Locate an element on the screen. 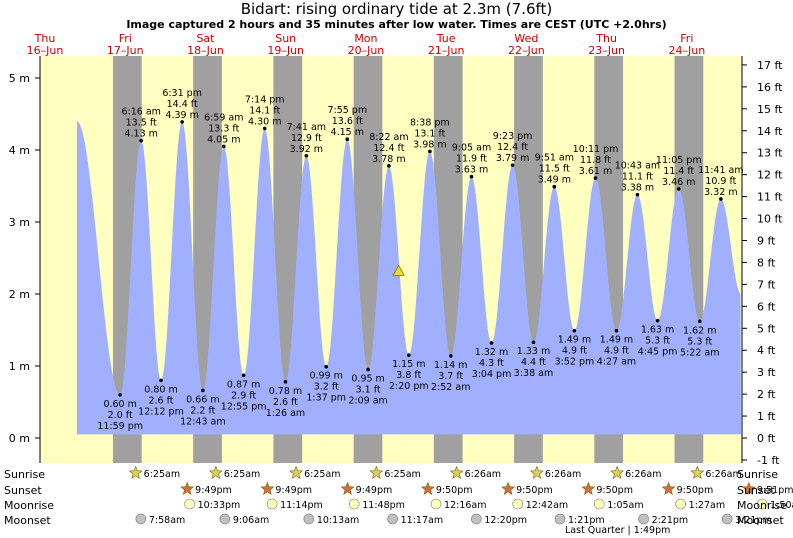 The height and width of the screenshot is (538, 793). high-tide-time: 6:59 am is located at coordinates (223, 117).